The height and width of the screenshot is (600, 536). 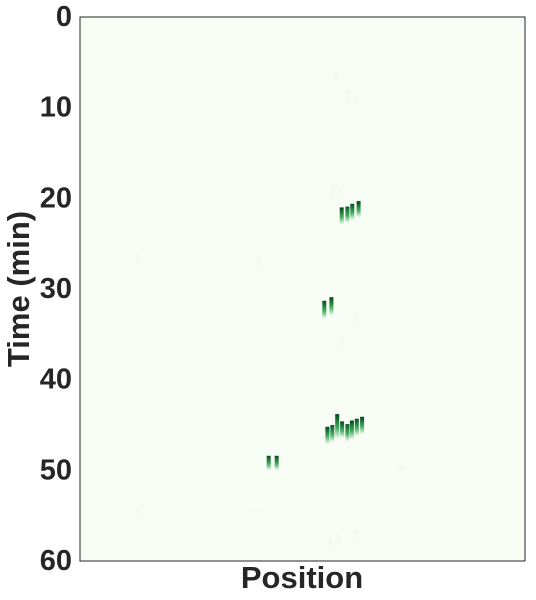 I want to click on y-tick-label: 20, so click(x=56, y=198).